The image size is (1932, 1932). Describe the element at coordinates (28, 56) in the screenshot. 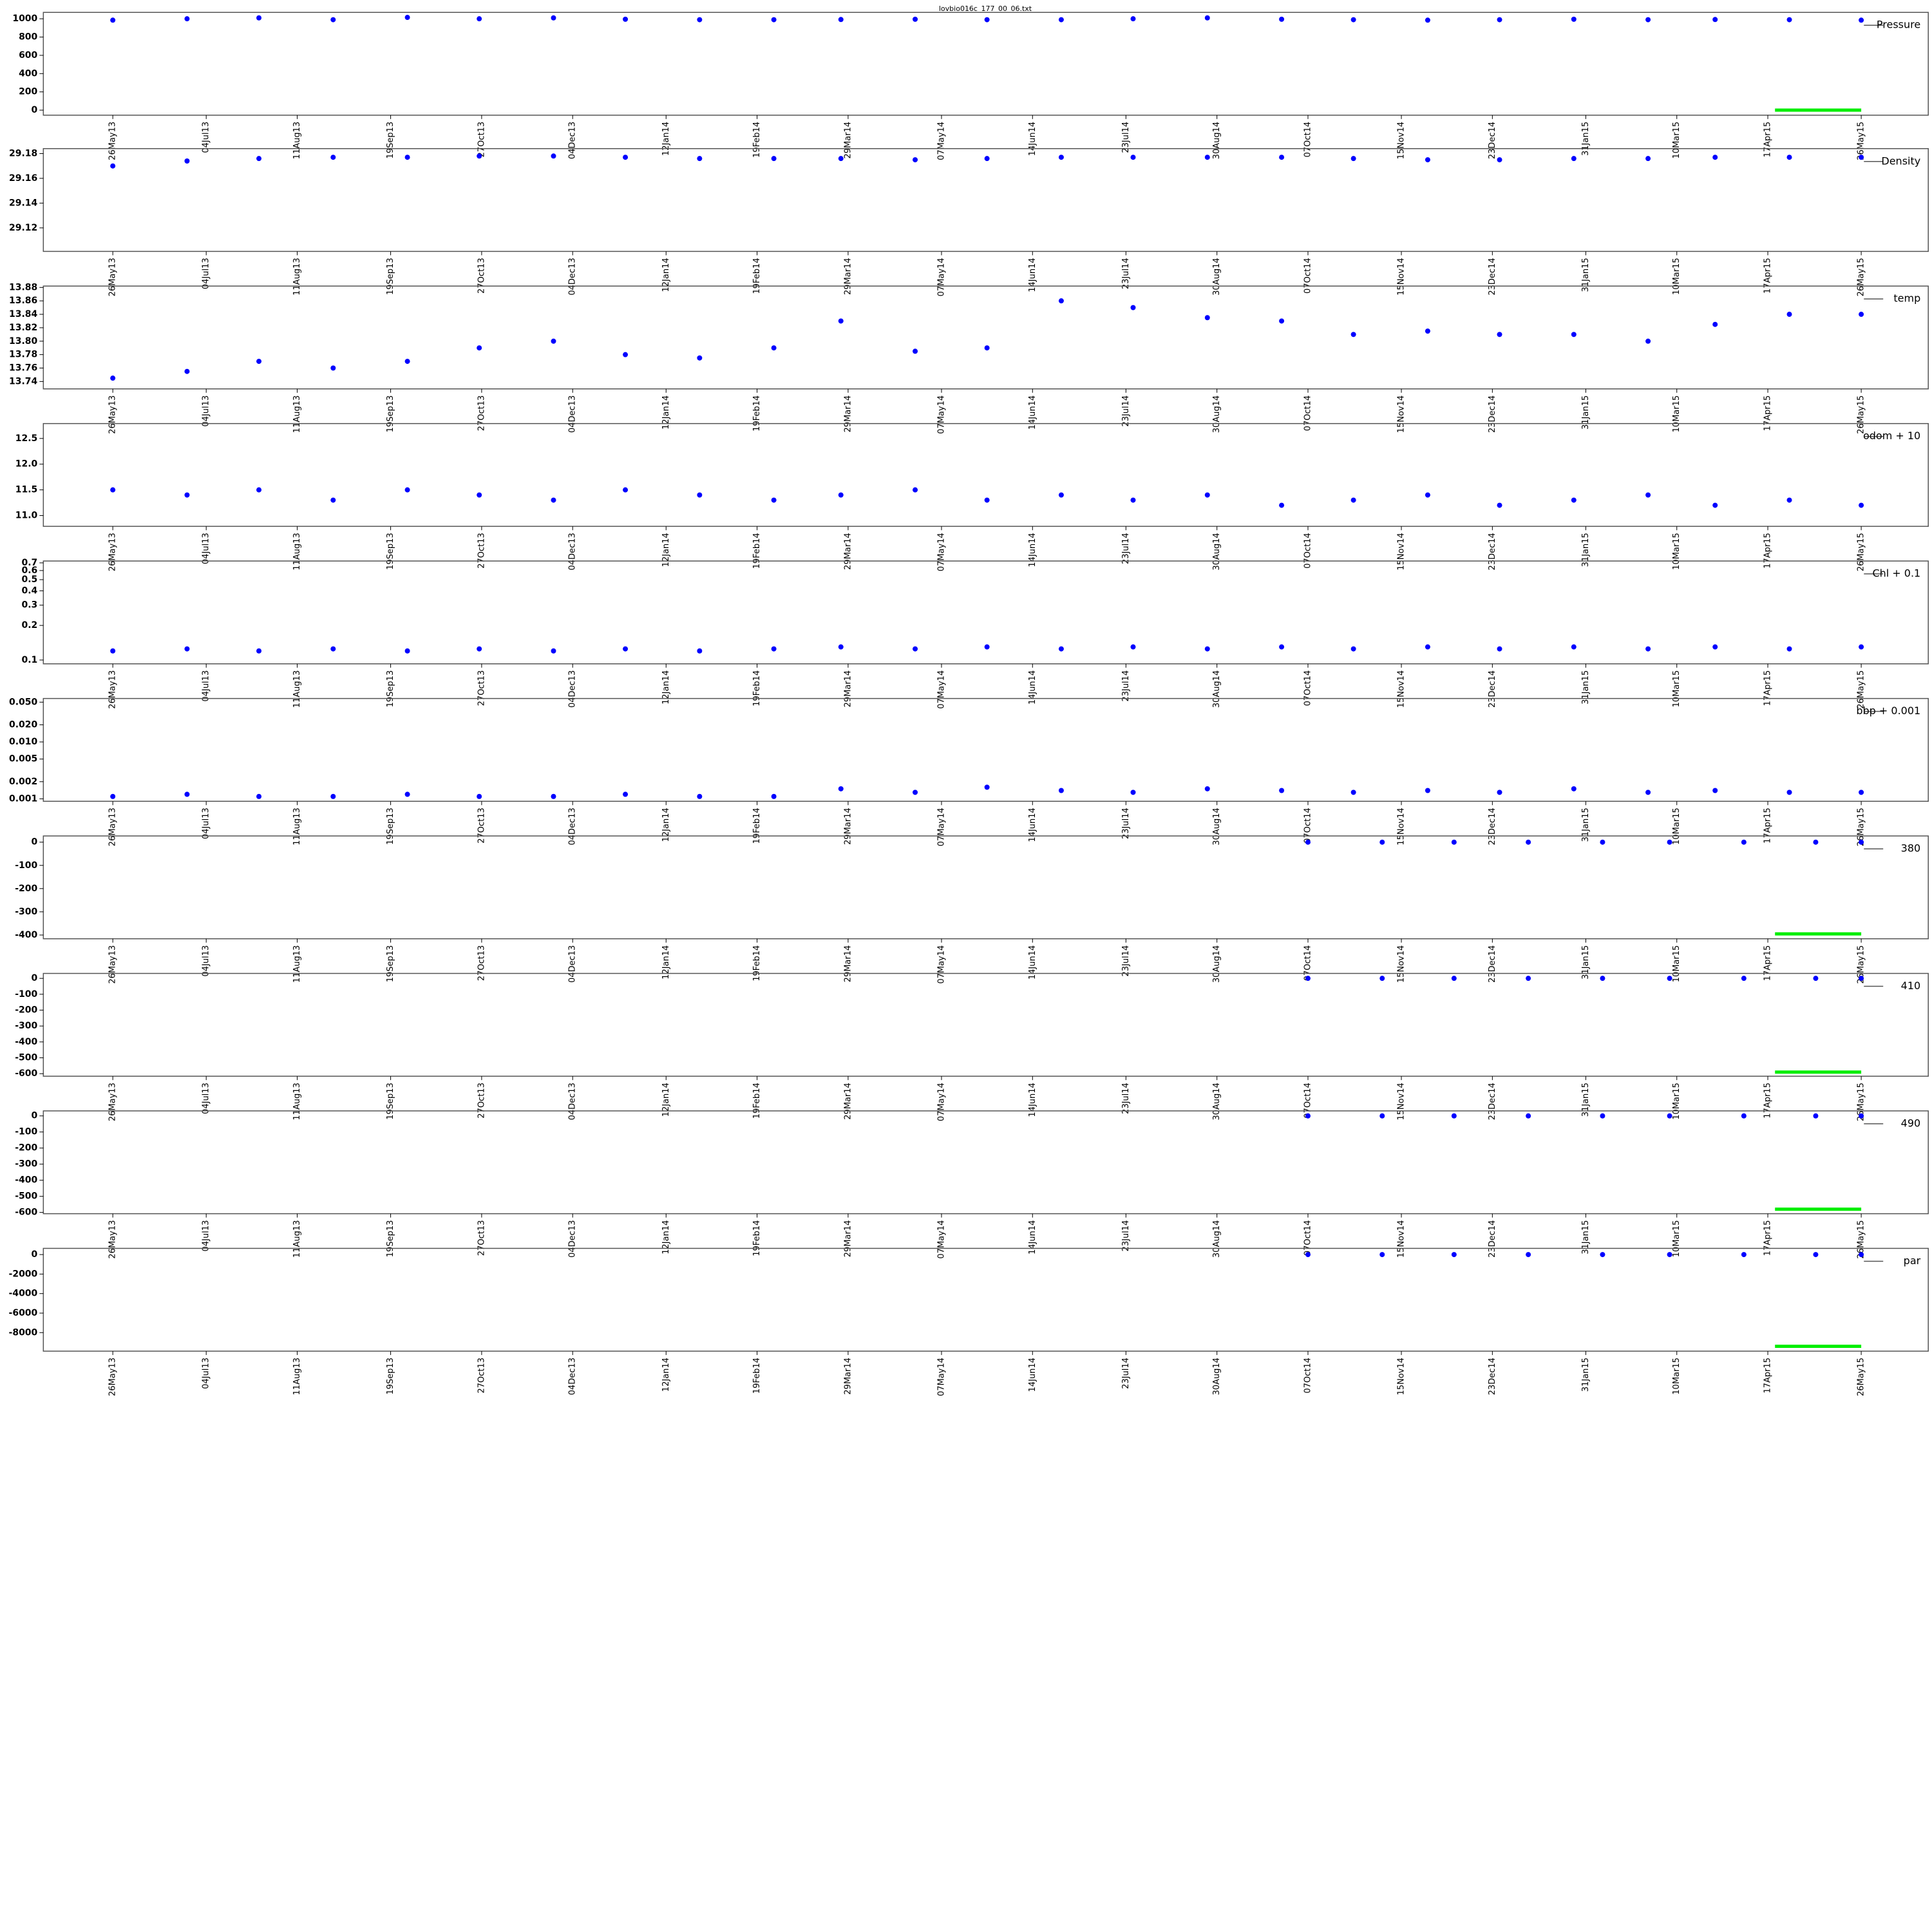

I see `y-tick-label: 600` at that location.